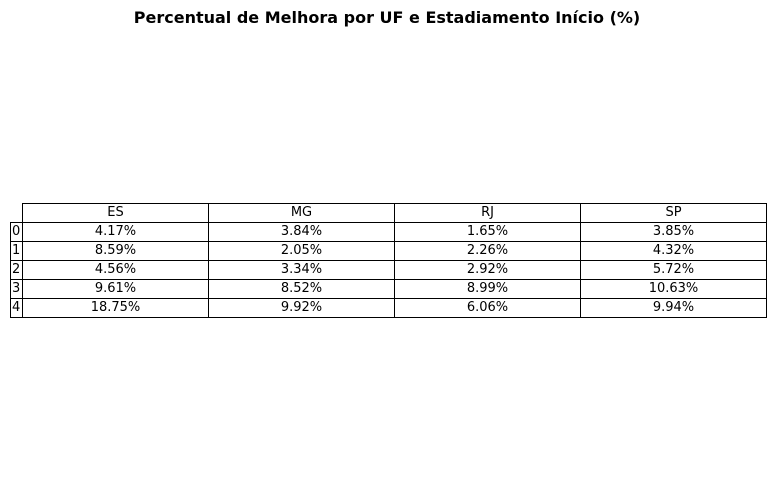 The height and width of the screenshot is (504, 774). What do you see at coordinates (115, 289) in the screenshot?
I see `table-cell: 9.61%` at bounding box center [115, 289].